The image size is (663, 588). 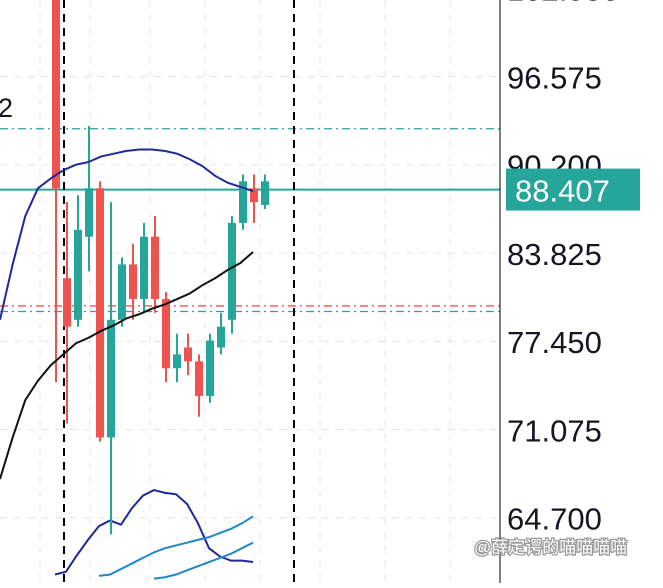 I want to click on price-tick-label: 96.575, so click(x=554, y=78).